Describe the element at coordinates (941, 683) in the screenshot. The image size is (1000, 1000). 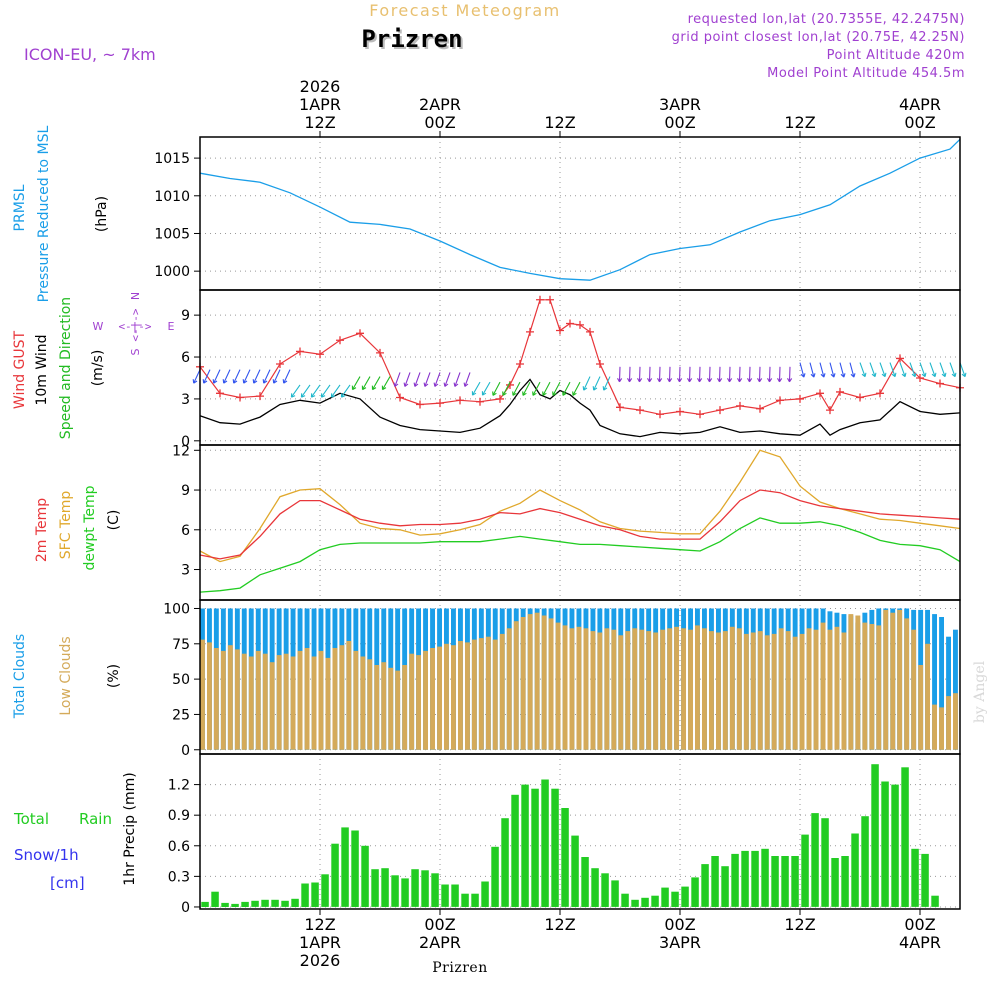
I see `total-cloud-bar` at that location.